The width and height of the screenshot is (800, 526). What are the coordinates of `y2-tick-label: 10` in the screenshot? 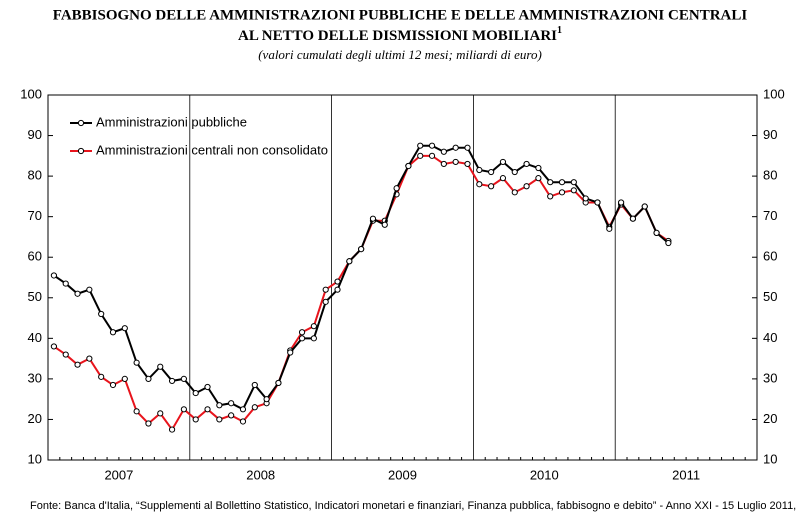 It's located at (770, 458).